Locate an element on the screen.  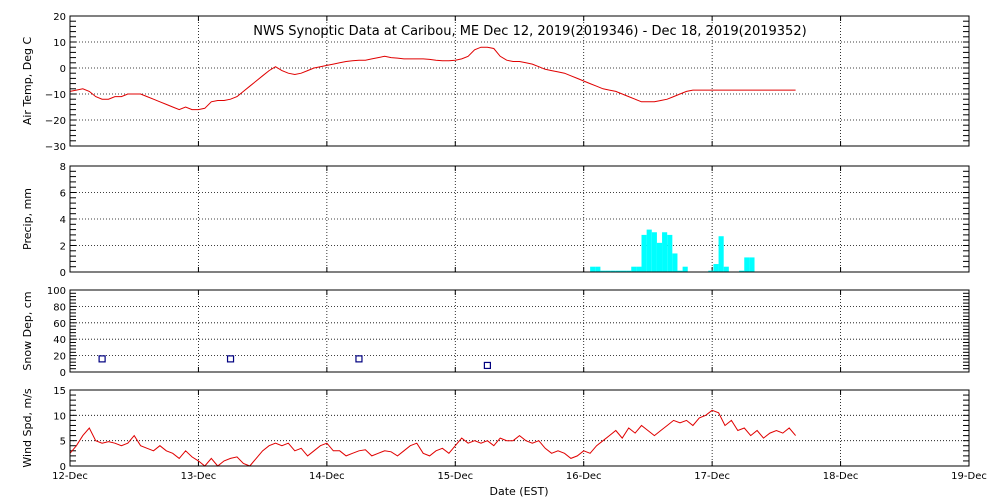
y-axis-title: Wind Spd, m/s is located at coordinates (27, 428).